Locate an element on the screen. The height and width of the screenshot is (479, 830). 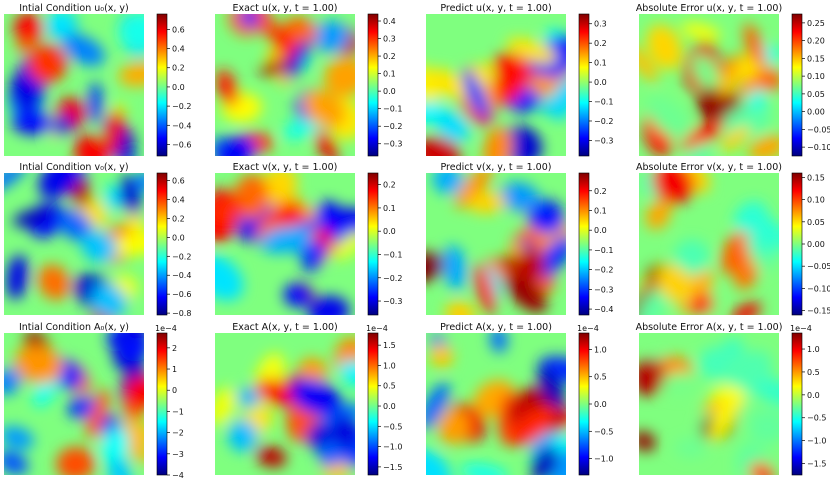
panel-title: Absolute Error A(x, y, t = 1.00) is located at coordinates (709, 327).